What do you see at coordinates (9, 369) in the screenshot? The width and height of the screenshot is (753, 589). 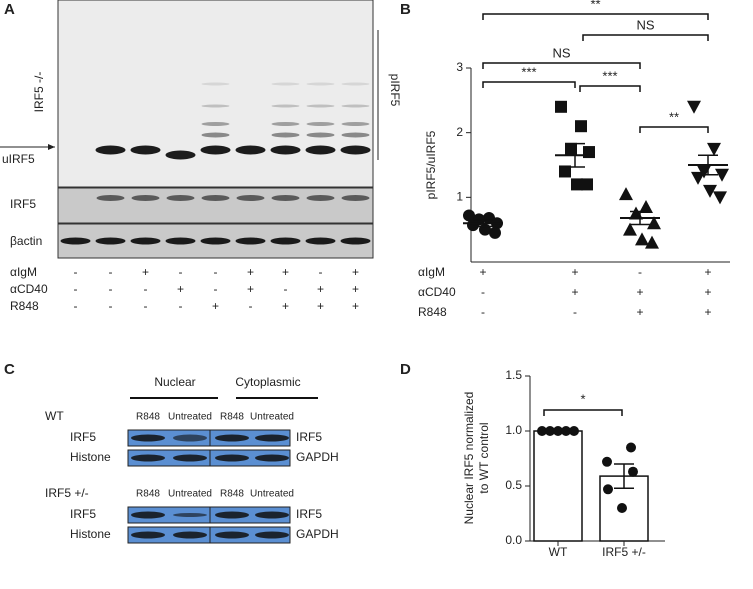 I see `panel-label: C` at bounding box center [9, 369].